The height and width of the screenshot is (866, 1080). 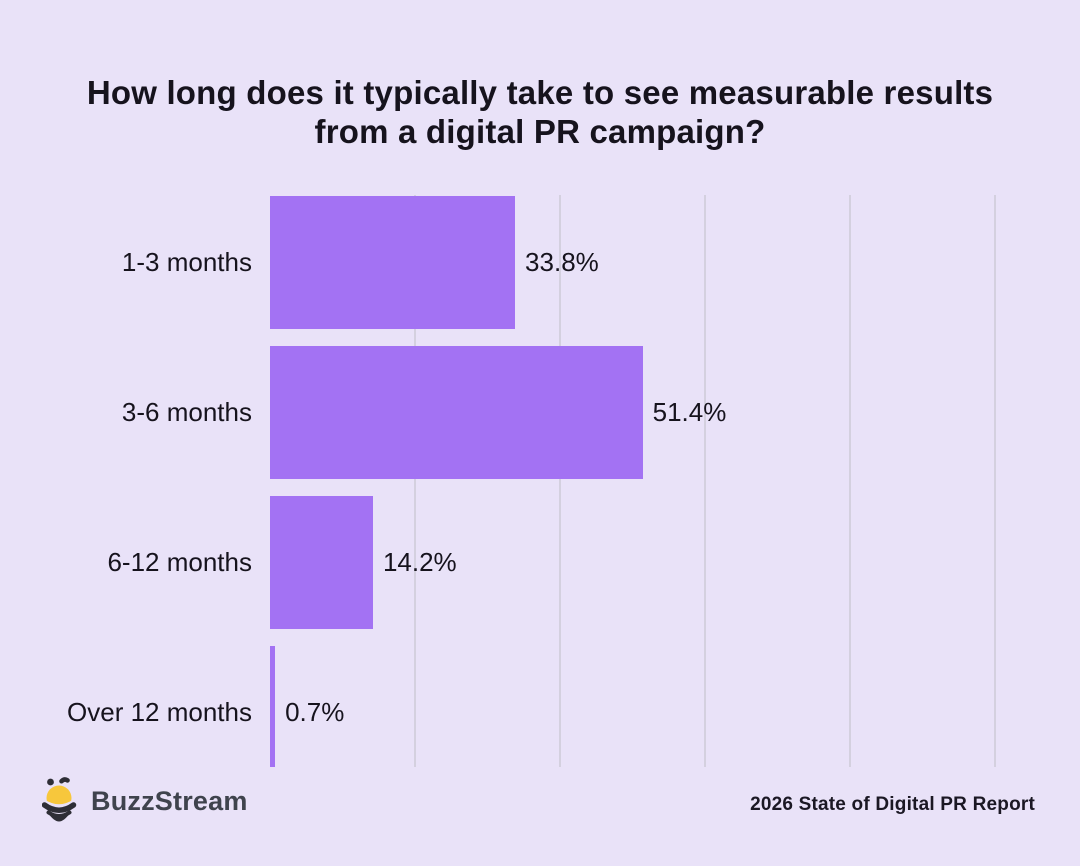 What do you see at coordinates (689, 412) in the screenshot?
I see `value-label: 51.4%` at bounding box center [689, 412].